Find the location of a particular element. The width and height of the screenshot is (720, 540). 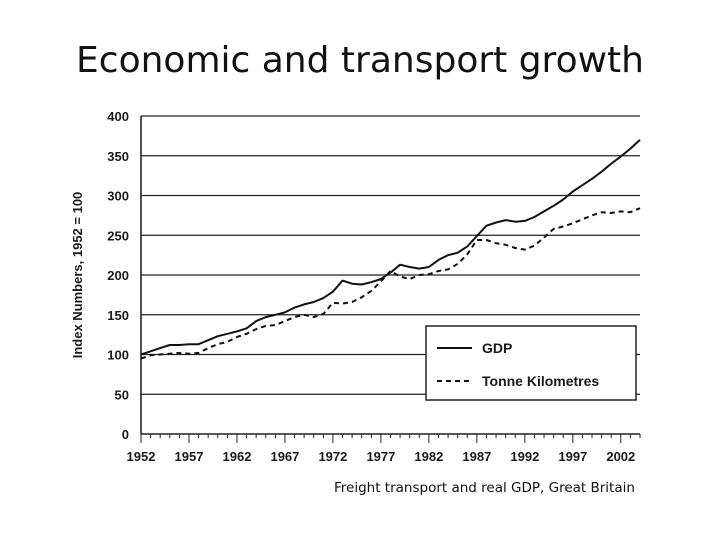

slide-title: Economic and transport growth is located at coordinates (360, 60).